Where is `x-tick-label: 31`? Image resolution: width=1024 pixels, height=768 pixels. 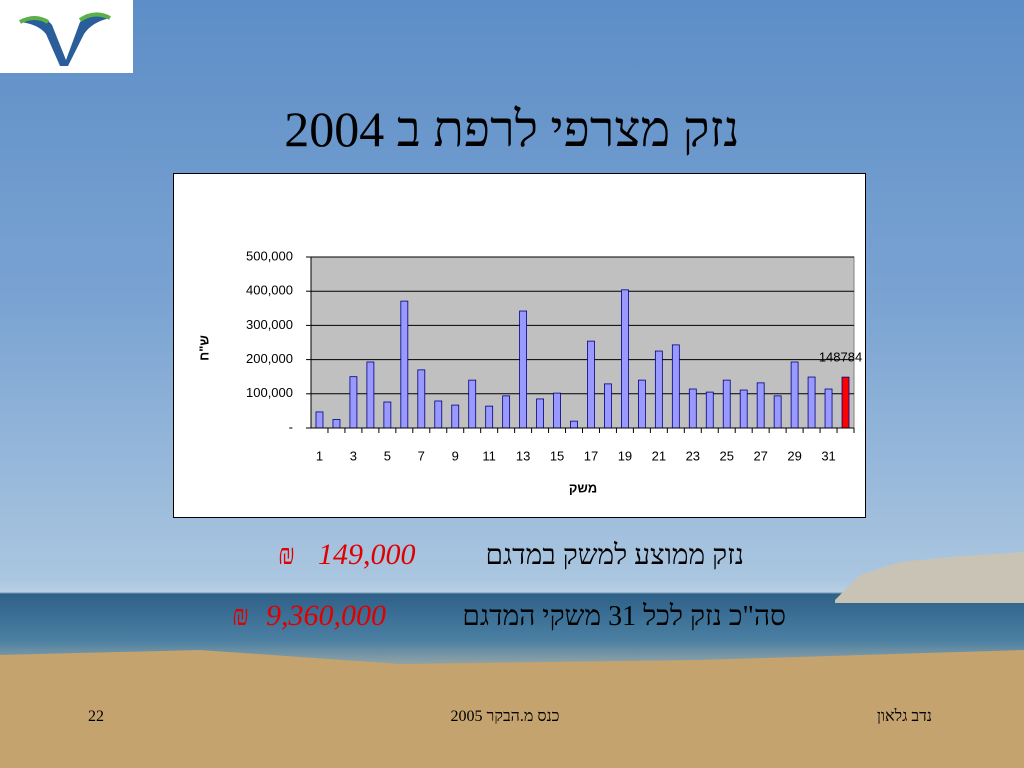 x-tick-label: 31 is located at coordinates (828, 455).